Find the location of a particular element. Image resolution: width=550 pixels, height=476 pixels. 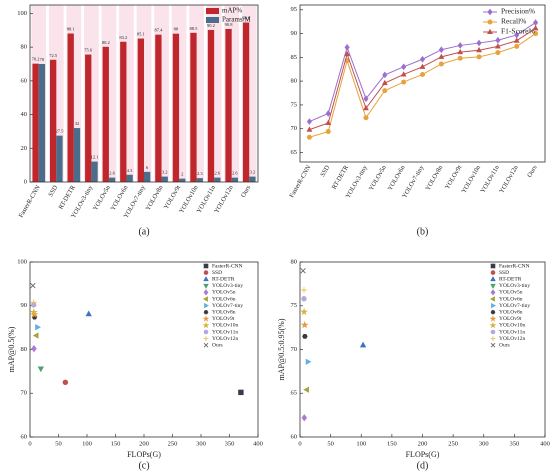

legend-label: Ours is located at coordinates (504, 345).